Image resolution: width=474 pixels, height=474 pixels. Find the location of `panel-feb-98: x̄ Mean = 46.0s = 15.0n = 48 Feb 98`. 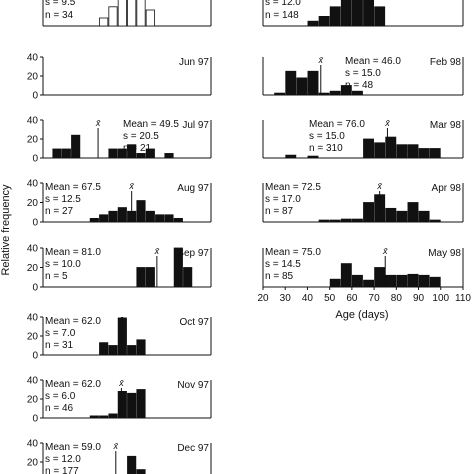

panel-feb-98: x̄ Mean = 46.0s = 15.0n = 48 Feb 98 is located at coordinates (363, 75).